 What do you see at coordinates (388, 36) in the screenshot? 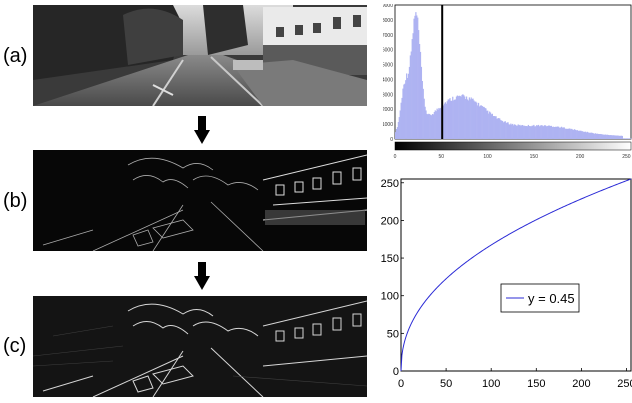
I see `histogram-y-tick-label: 7000` at bounding box center [388, 36].